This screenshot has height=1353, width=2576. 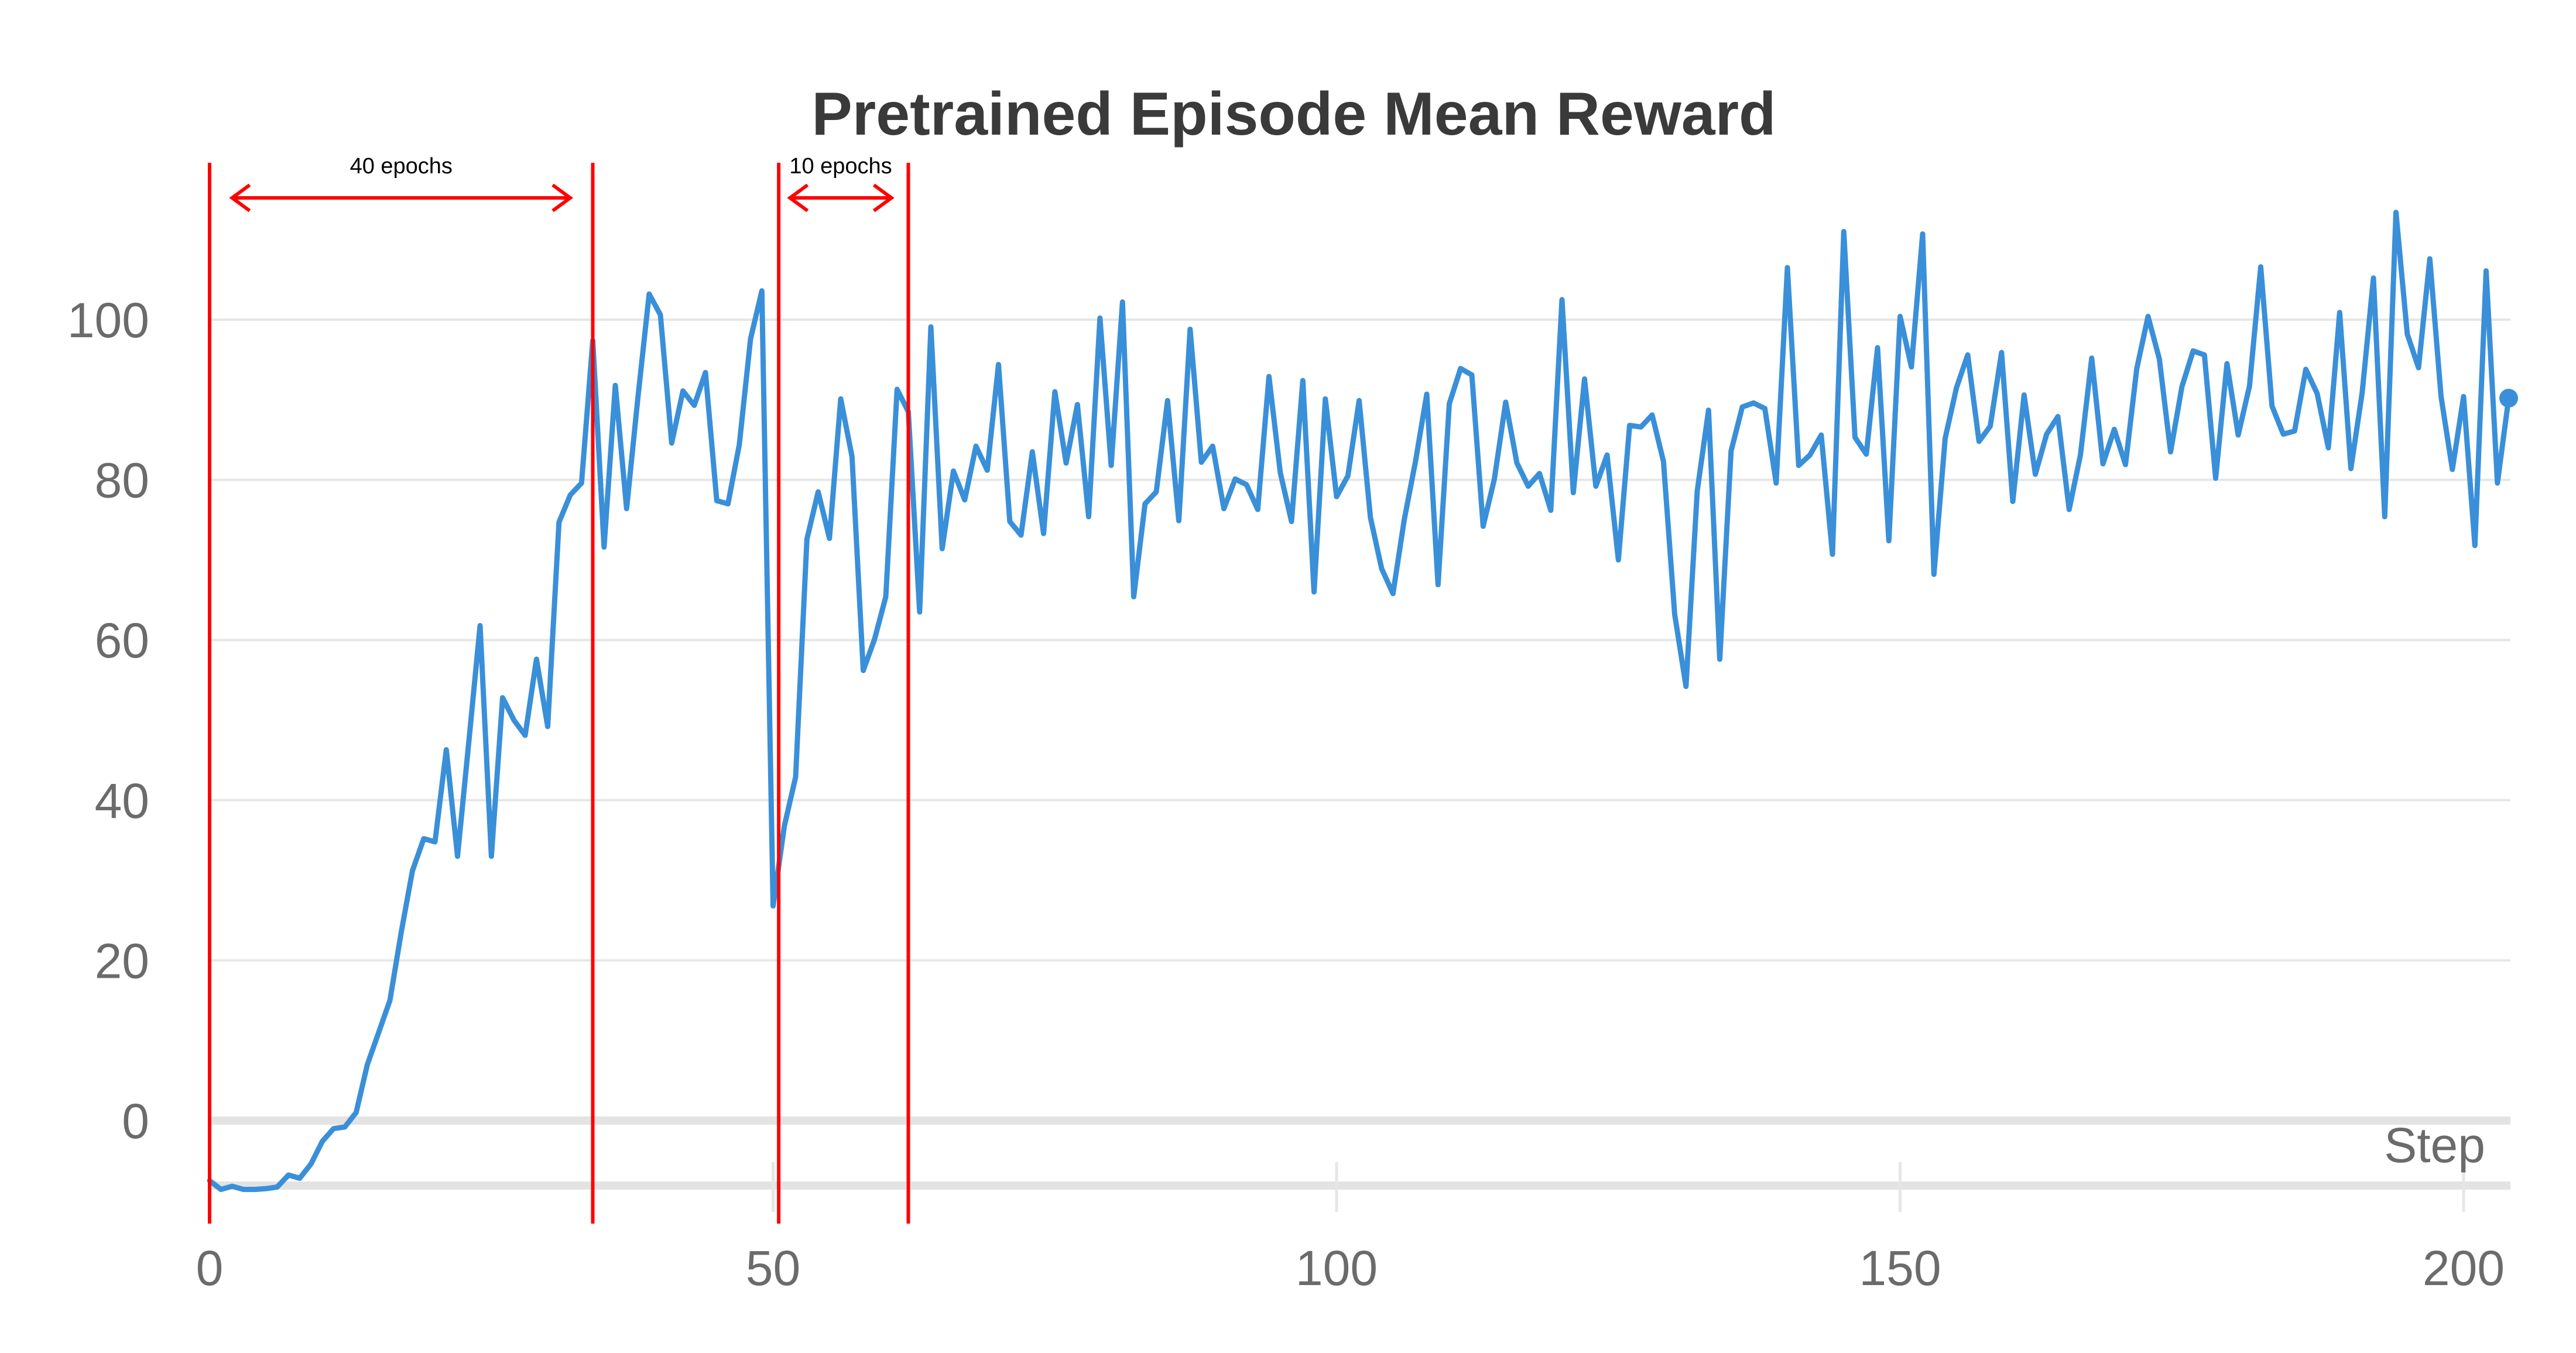 I want to click on y-tick-label: 0, so click(x=135, y=1121).